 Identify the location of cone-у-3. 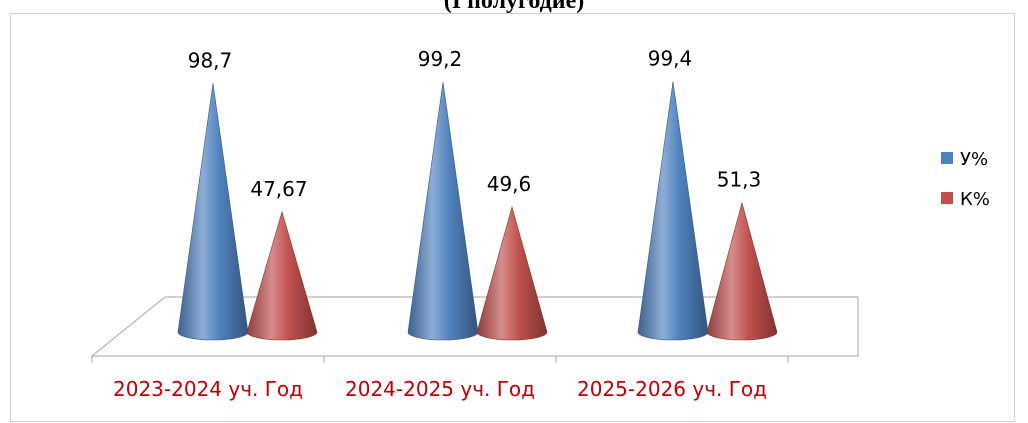
(673, 211).